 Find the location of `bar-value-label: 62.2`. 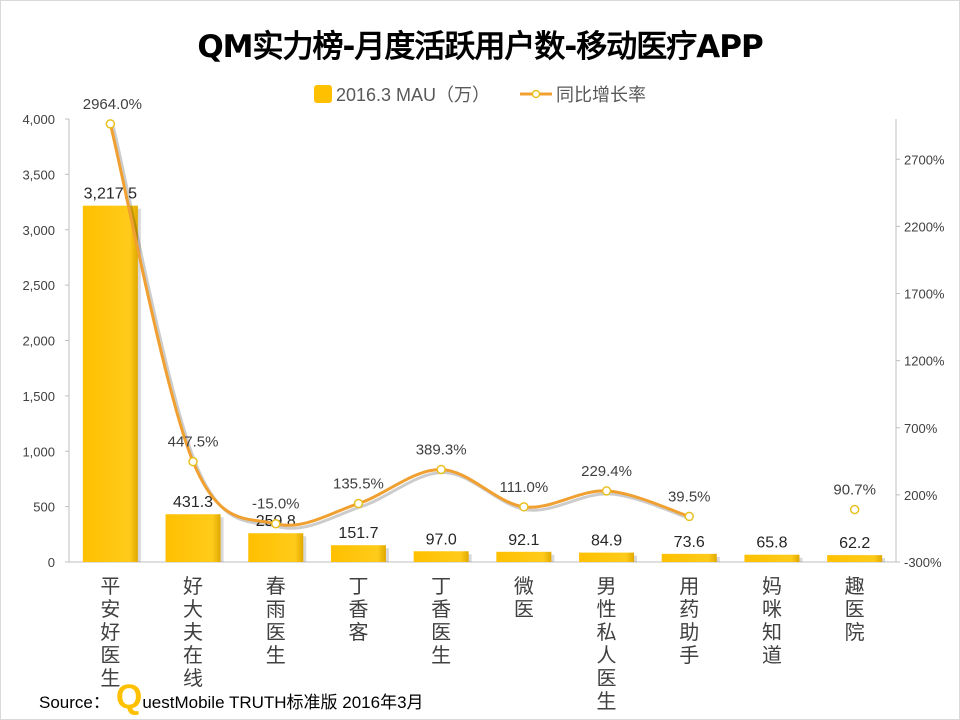

bar-value-label: 62.2 is located at coordinates (854, 543).